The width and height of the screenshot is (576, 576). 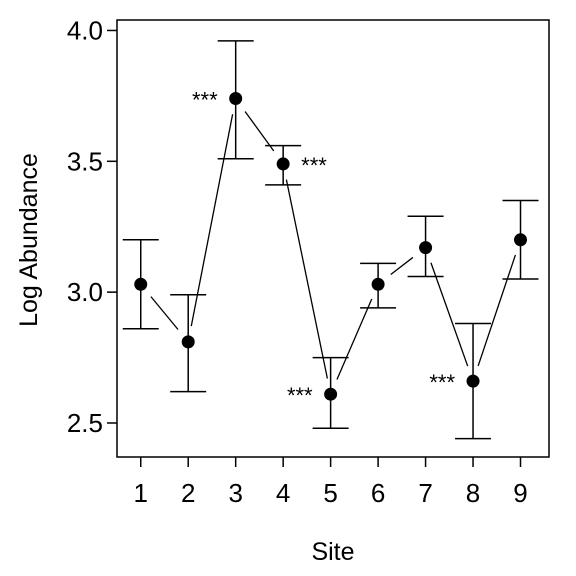 What do you see at coordinates (85, 30) in the screenshot?
I see `y-tick-label: 4.0` at bounding box center [85, 30].